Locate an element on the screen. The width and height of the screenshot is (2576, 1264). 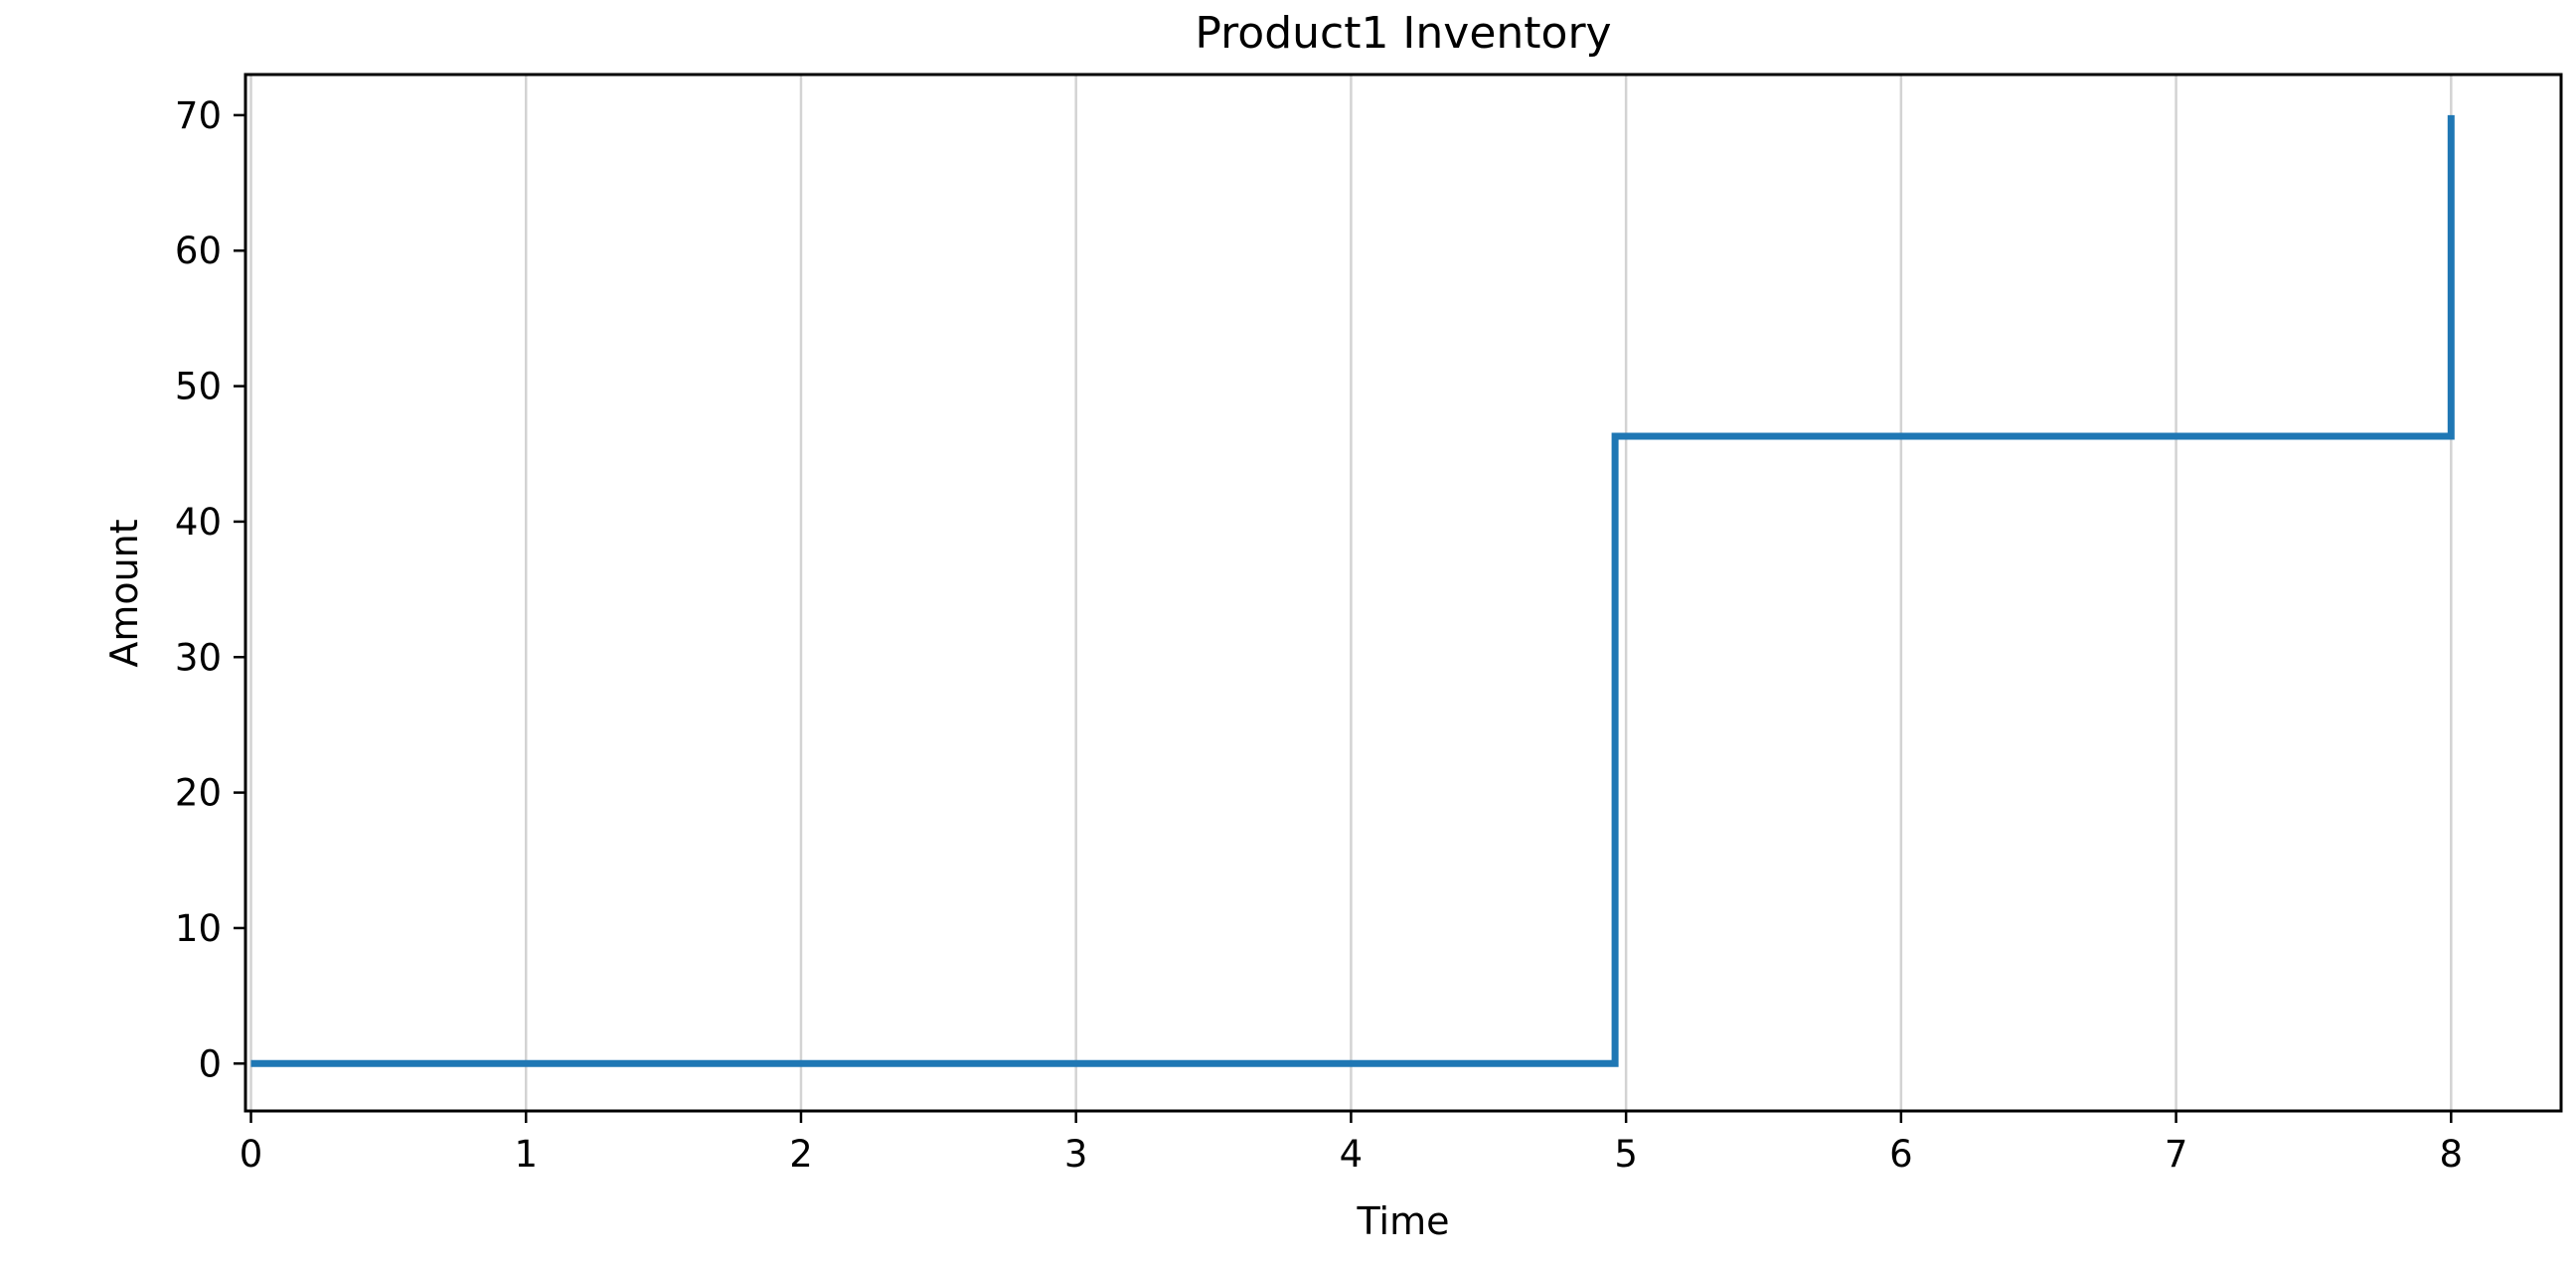
x-tick-label: 6 is located at coordinates (1901, 1155).